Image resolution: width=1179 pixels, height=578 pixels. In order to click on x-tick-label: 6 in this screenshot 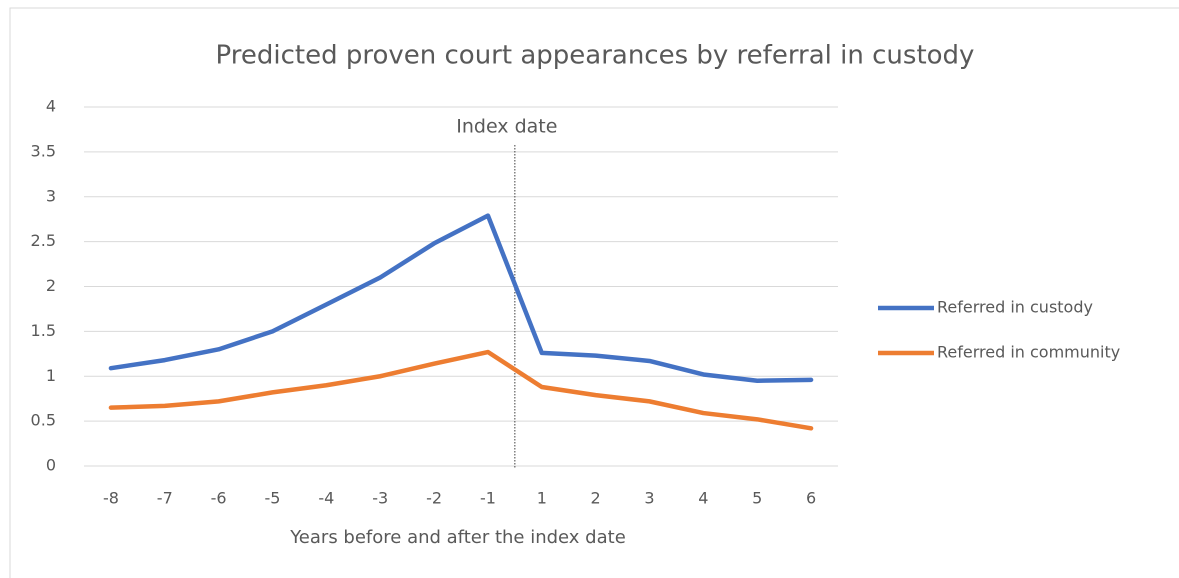, I will do `click(811, 498)`.